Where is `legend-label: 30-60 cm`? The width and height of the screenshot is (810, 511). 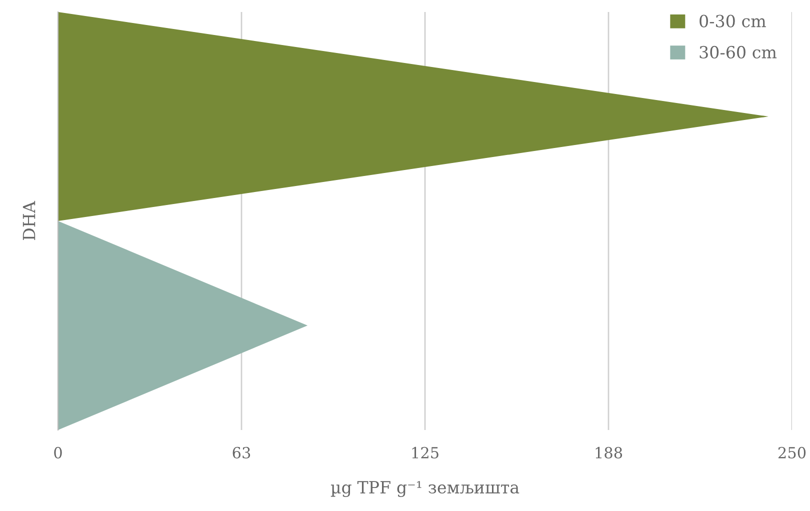 legend-label: 30-60 cm is located at coordinates (738, 52).